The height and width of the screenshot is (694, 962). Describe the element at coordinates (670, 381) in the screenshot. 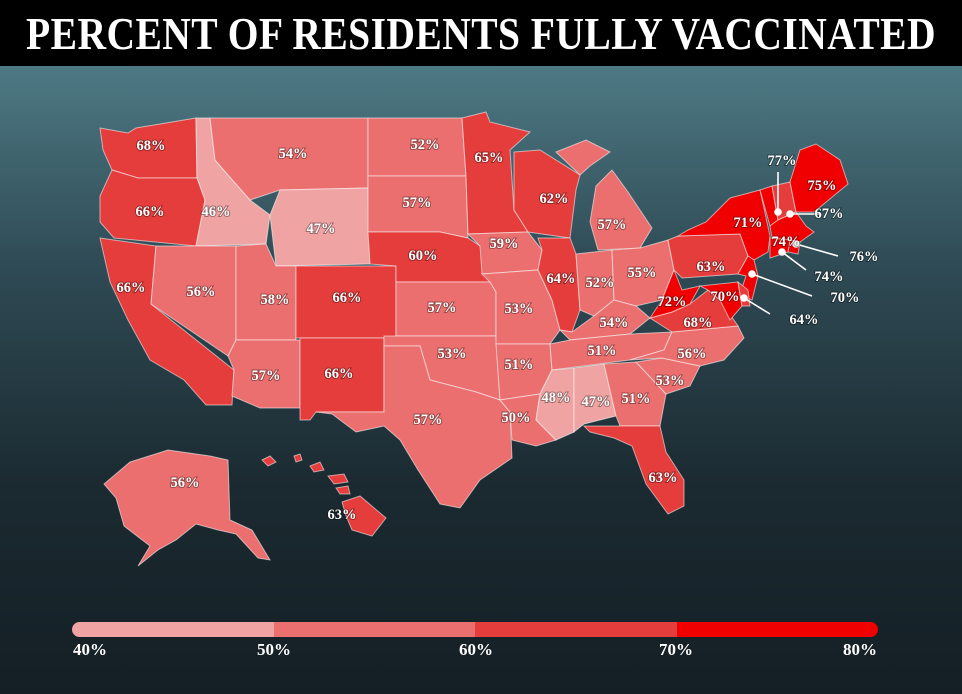

I see `state-label-sc: 53%` at that location.